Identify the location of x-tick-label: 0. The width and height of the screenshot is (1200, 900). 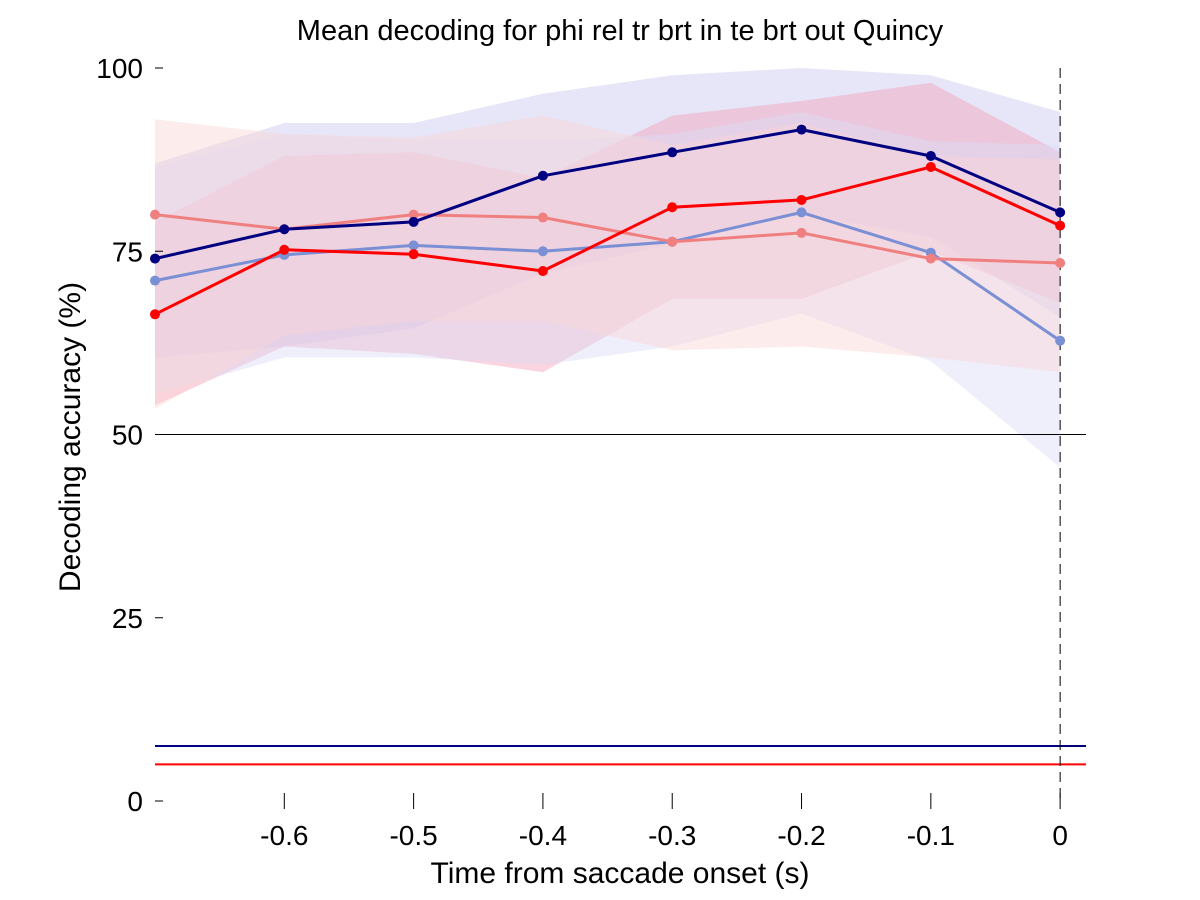
(1060, 835).